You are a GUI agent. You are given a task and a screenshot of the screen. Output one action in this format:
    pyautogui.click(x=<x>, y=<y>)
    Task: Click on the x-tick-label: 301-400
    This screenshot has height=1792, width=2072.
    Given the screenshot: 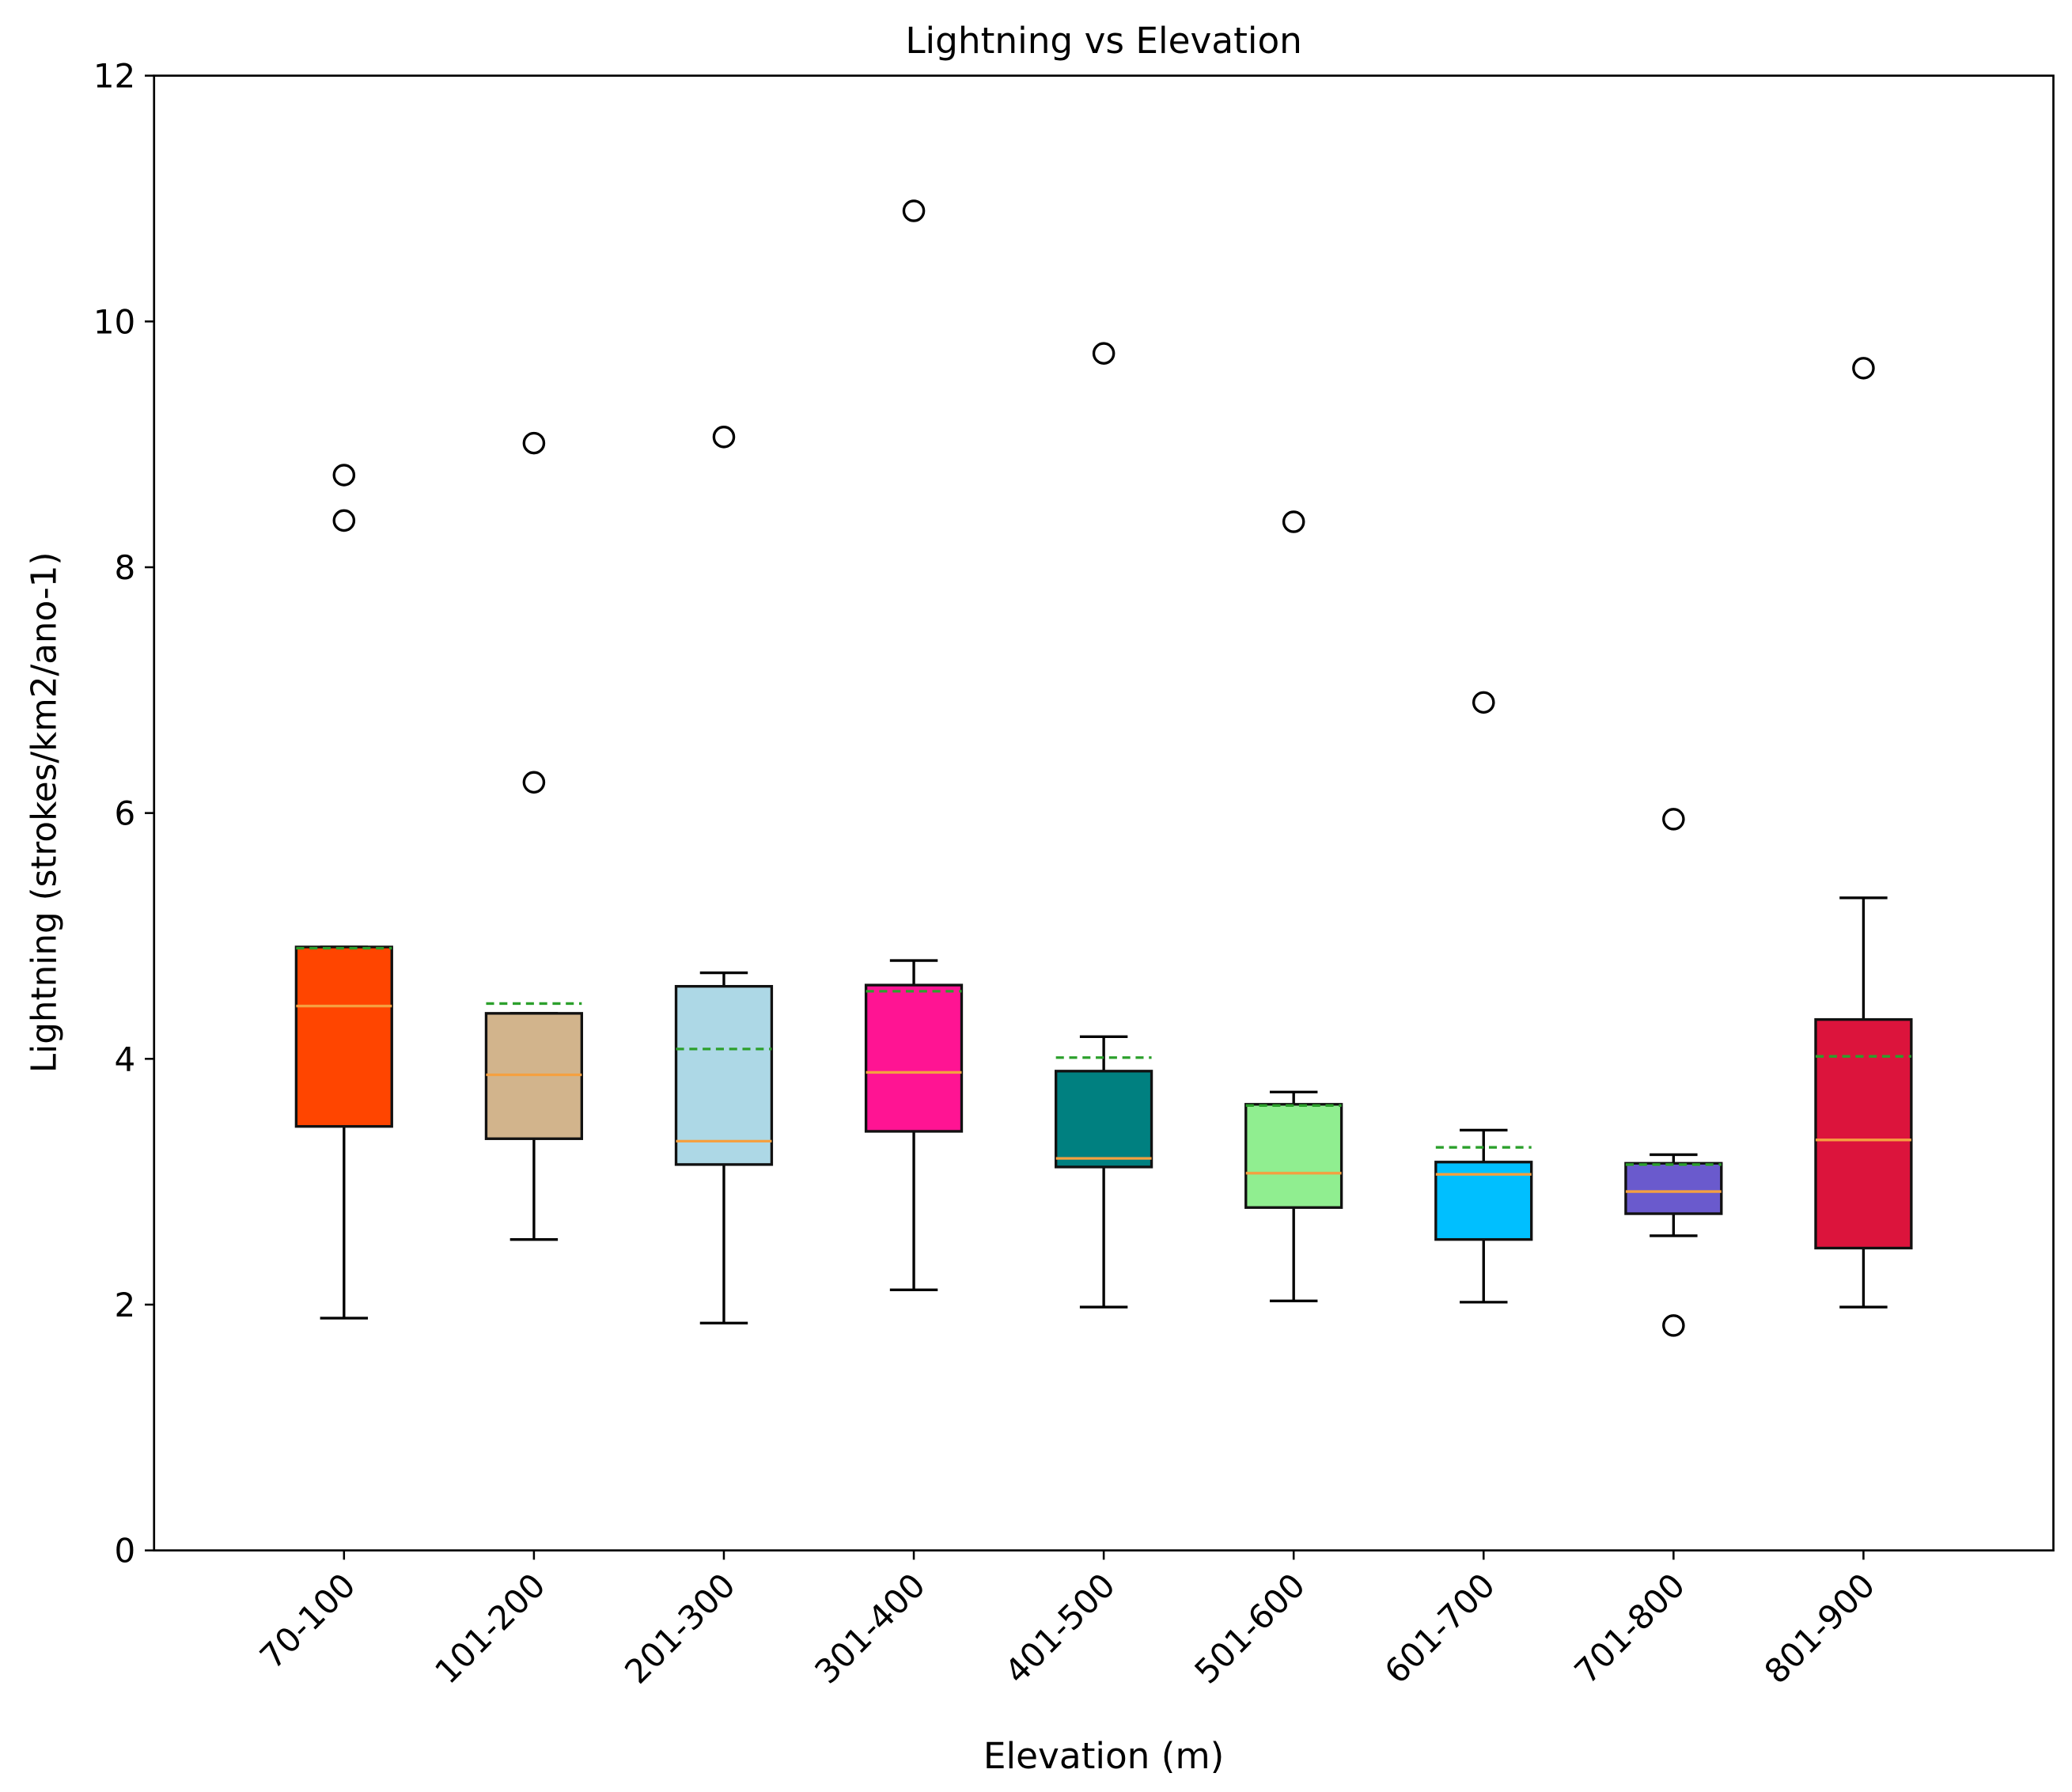 What is the action you would take?
    pyautogui.click(x=870, y=1629)
    